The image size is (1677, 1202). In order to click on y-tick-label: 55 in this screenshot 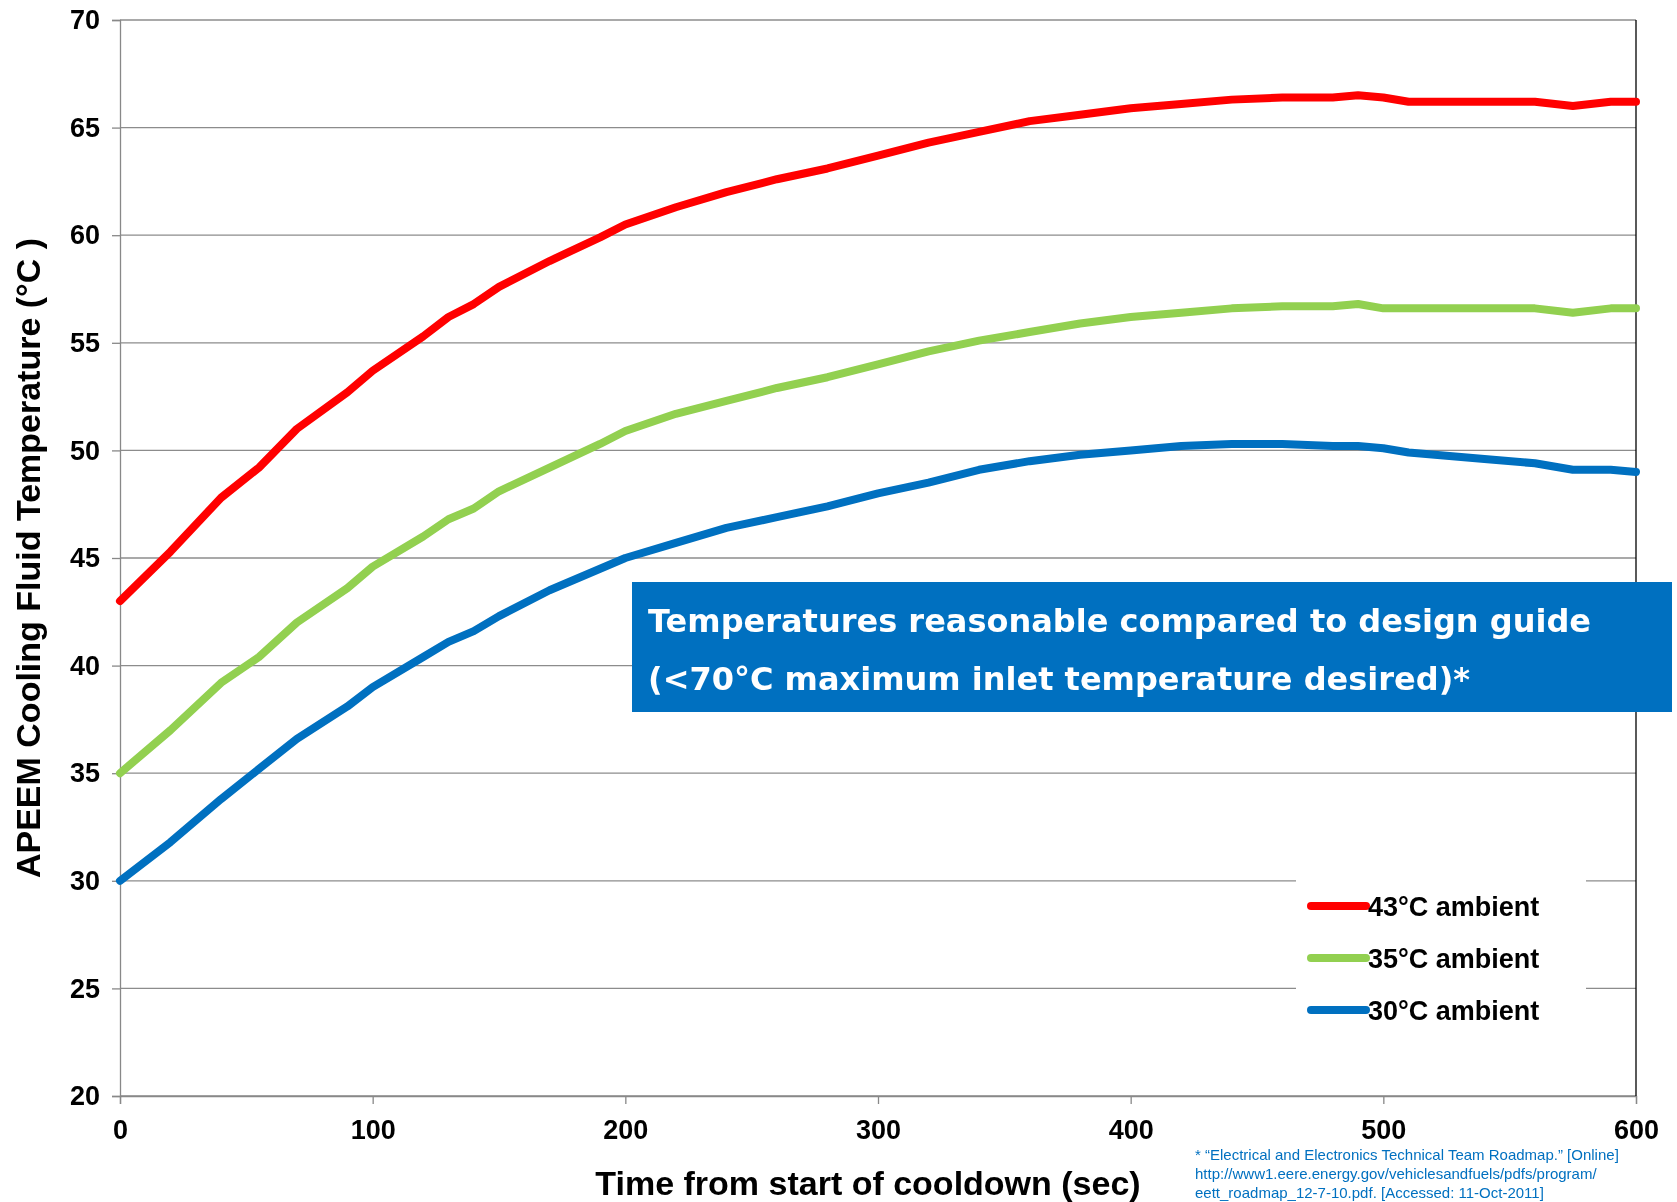, I will do `click(84, 342)`.